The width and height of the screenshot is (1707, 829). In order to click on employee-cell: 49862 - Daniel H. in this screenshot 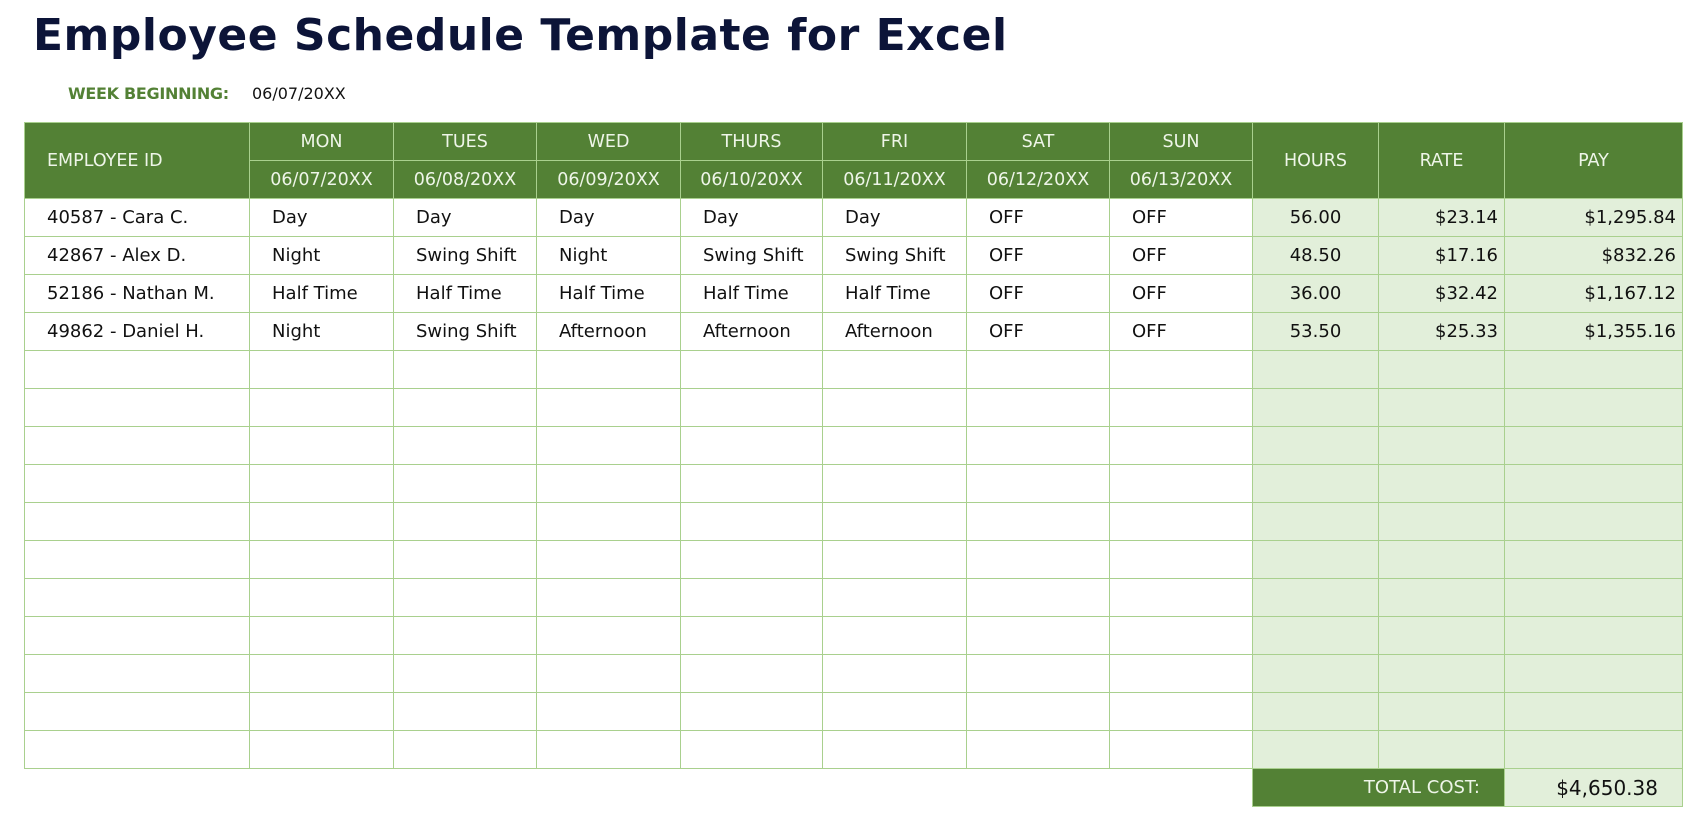, I will do `click(137, 331)`.